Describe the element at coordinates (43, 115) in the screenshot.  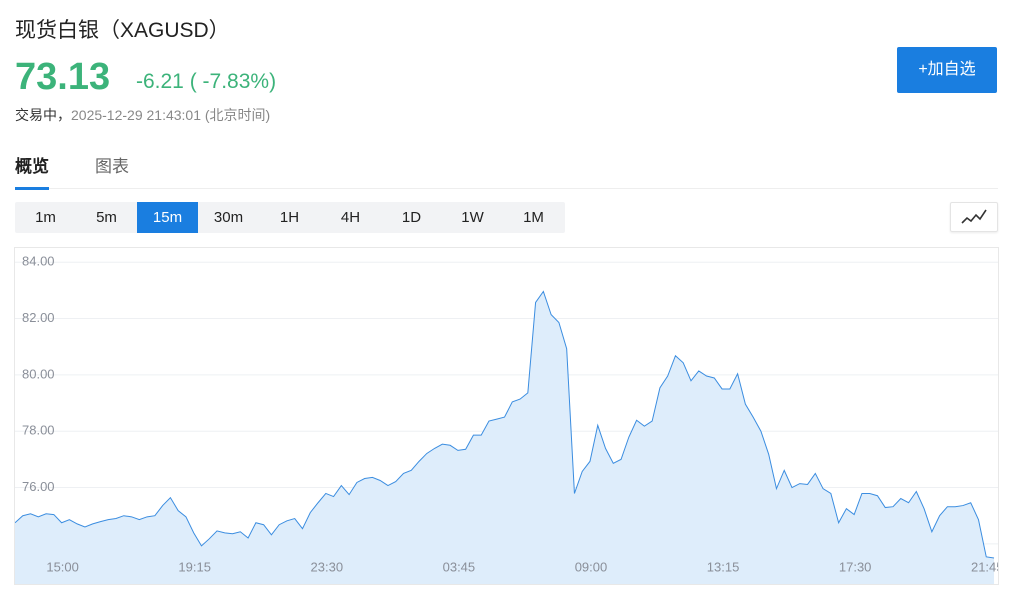
I see `trade-status: 交易中，` at that location.